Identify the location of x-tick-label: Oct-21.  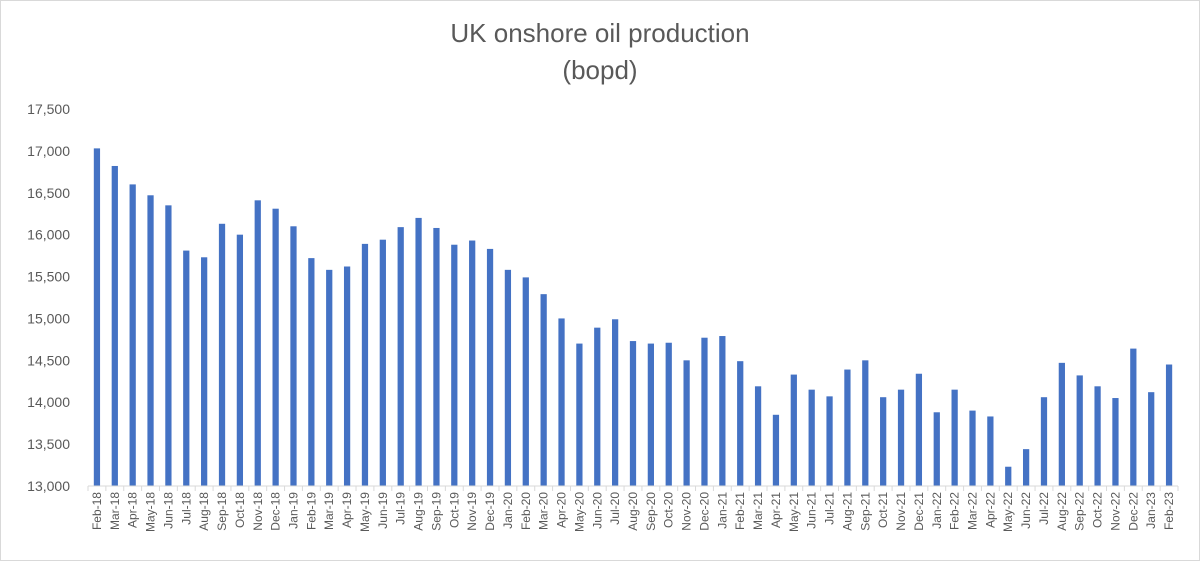
(883, 510).